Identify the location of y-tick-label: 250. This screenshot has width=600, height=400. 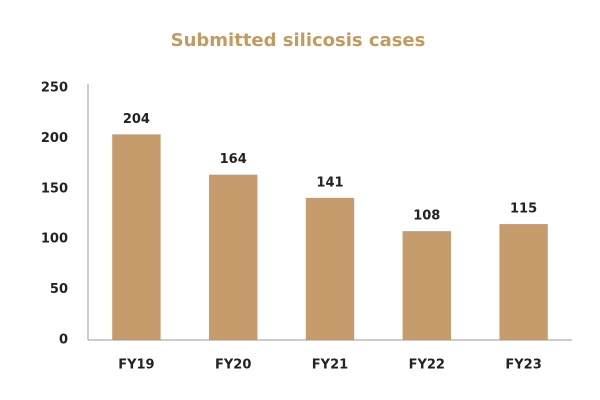
(54, 88).